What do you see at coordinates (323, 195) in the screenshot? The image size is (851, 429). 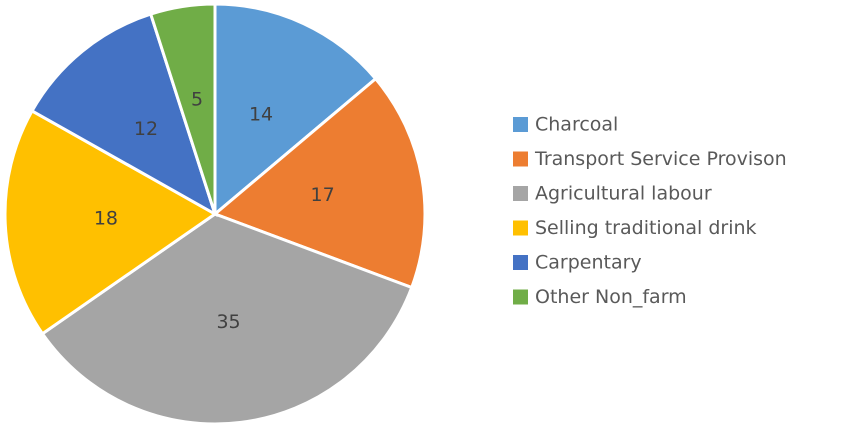 I see `data-label: 17` at bounding box center [323, 195].